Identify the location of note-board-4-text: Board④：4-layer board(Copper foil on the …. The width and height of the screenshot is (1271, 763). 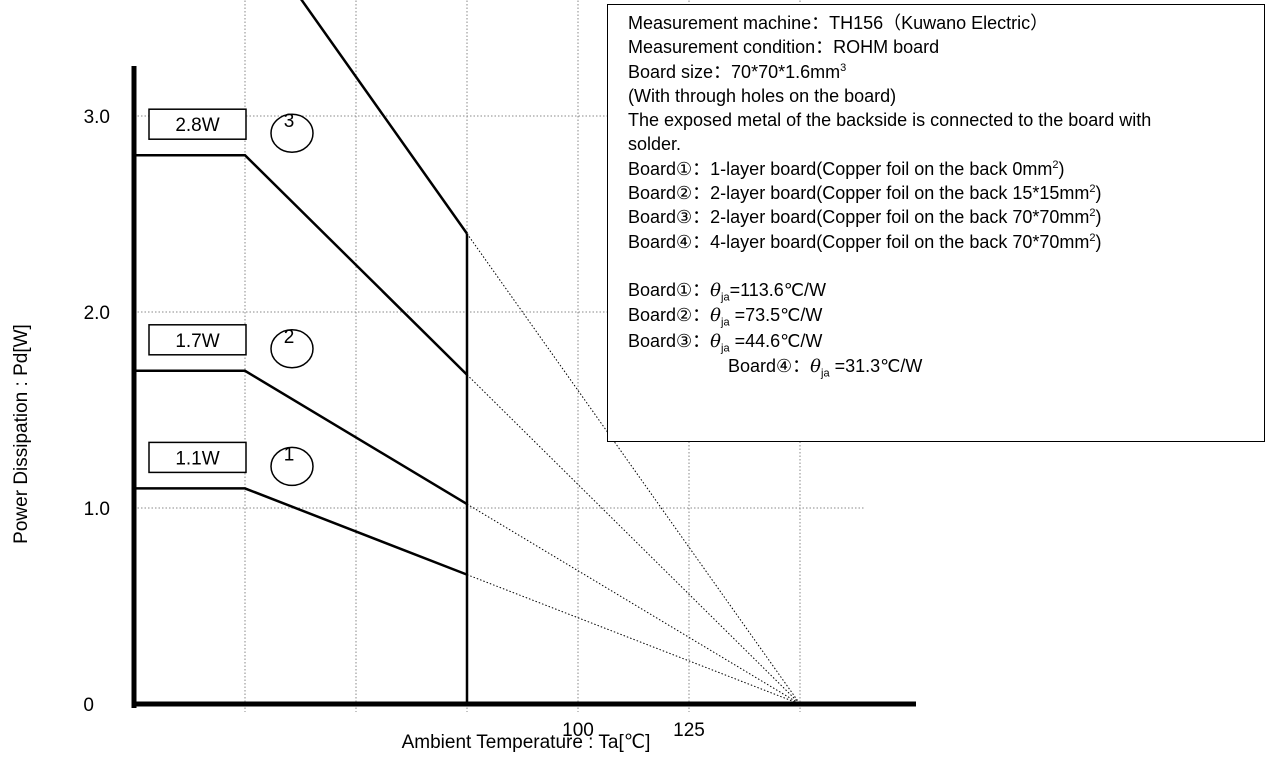
(859, 241).